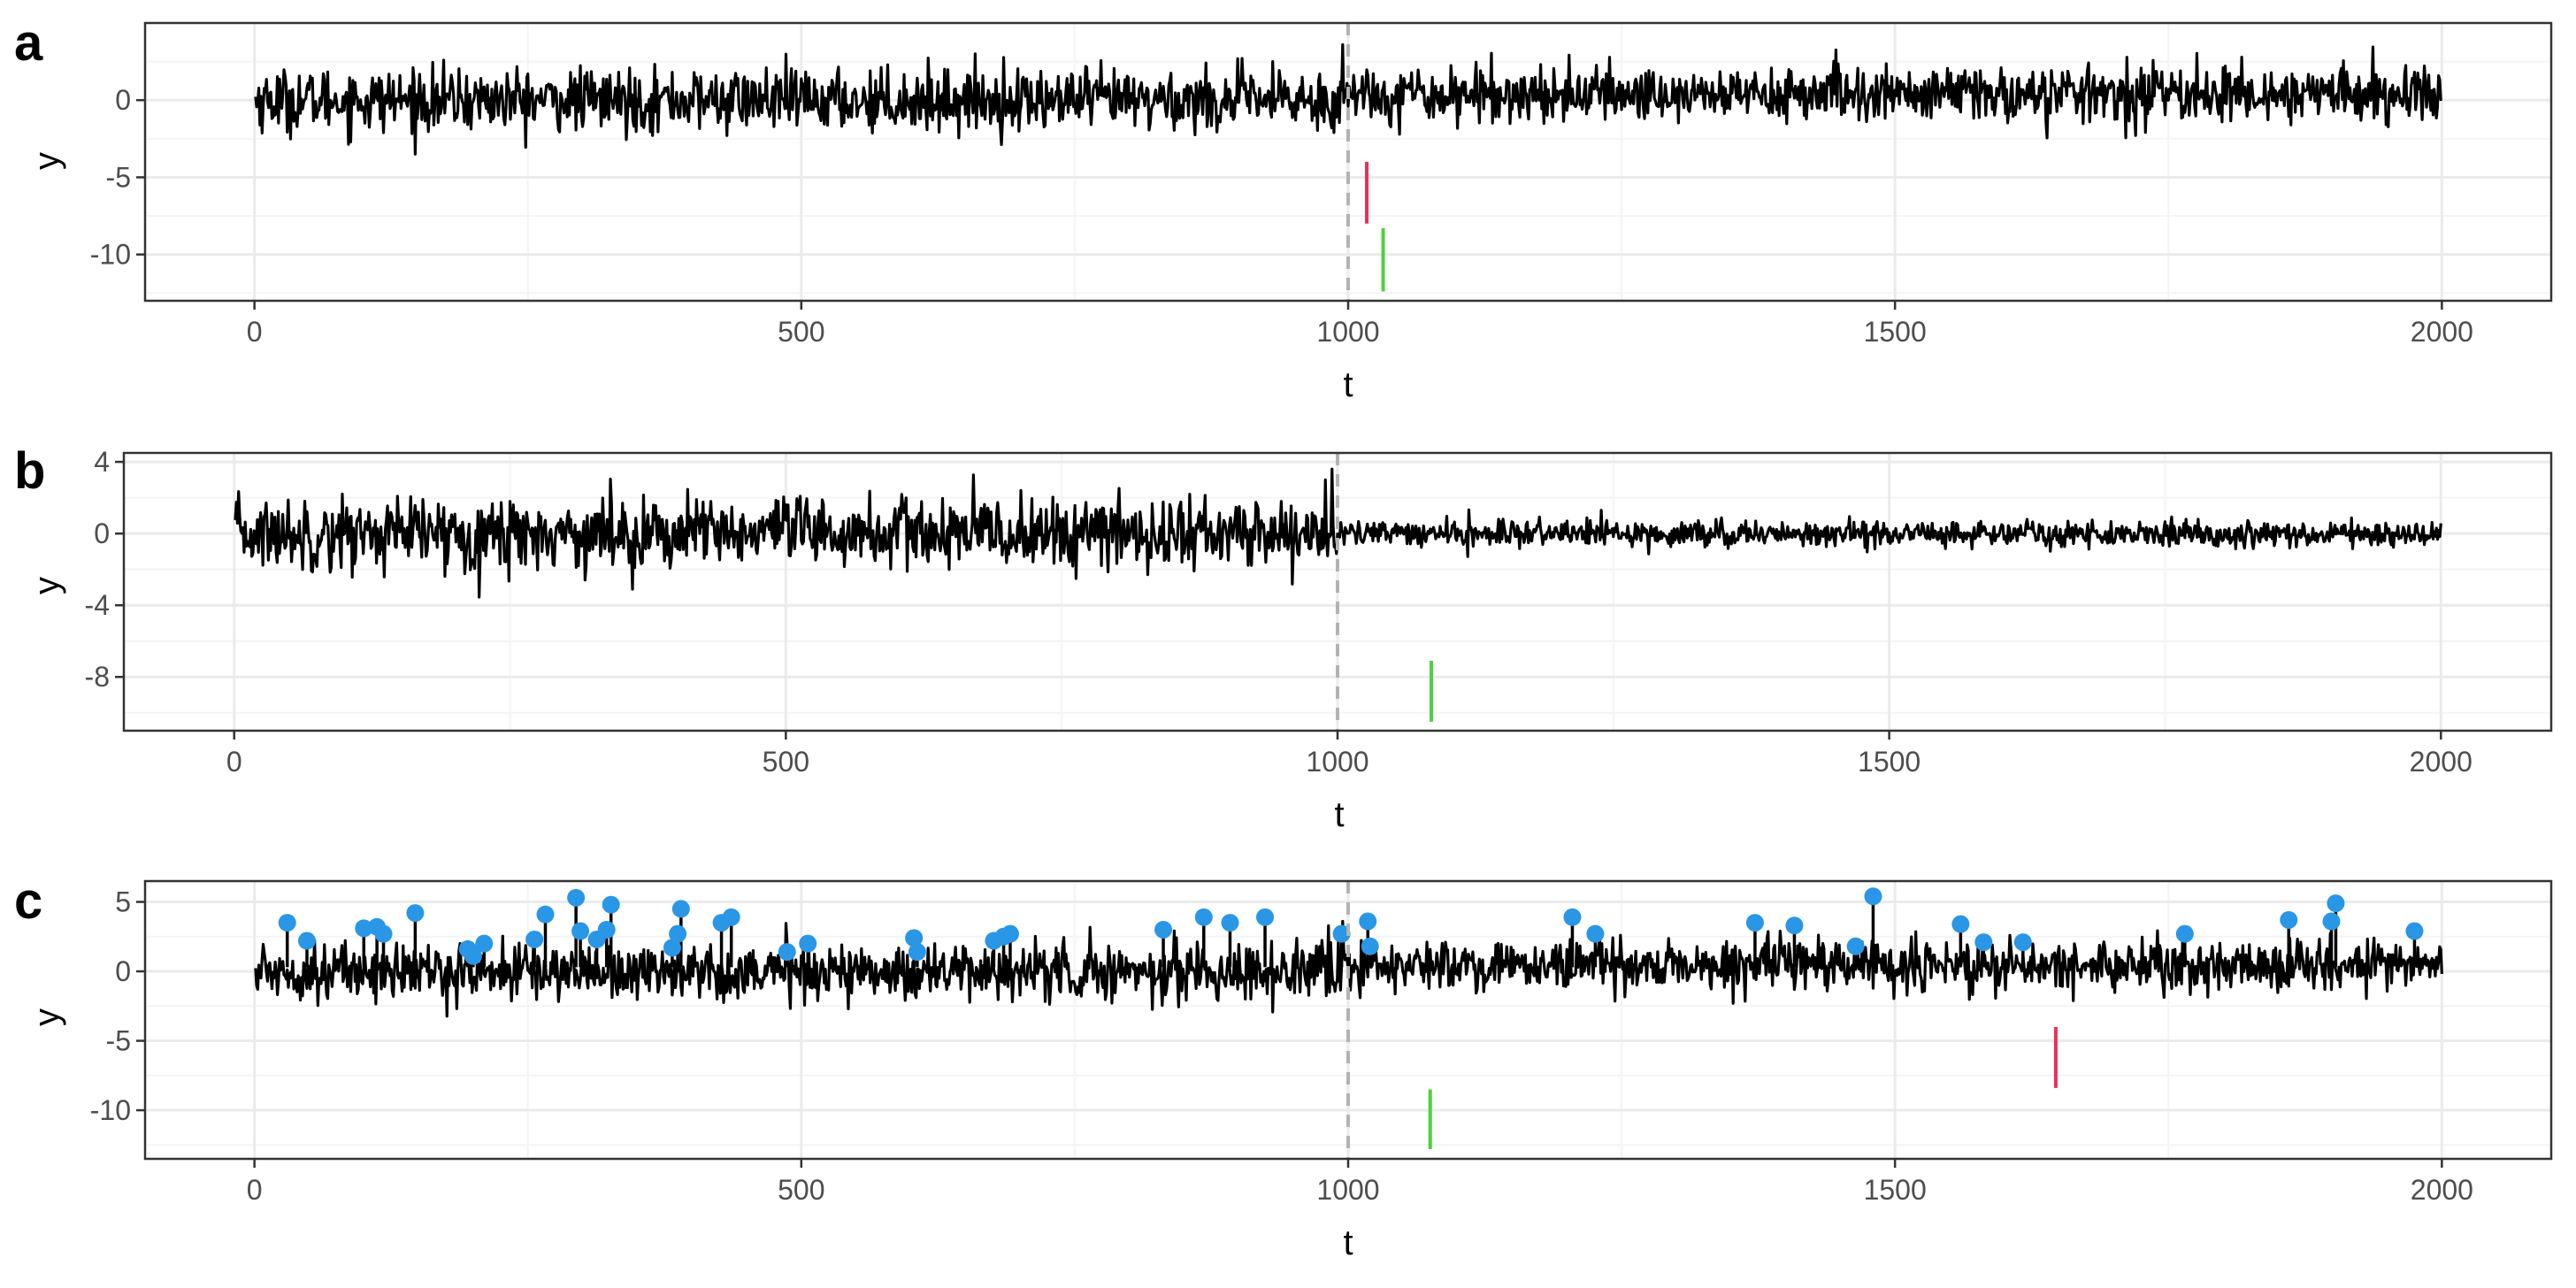  What do you see at coordinates (28, 43) in the screenshot?
I see `panel-tag: a` at bounding box center [28, 43].